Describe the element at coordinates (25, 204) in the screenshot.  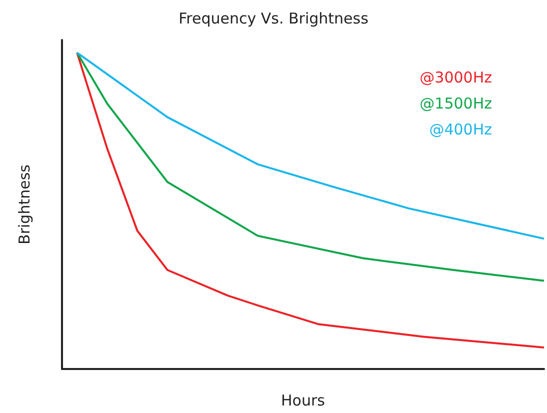
I see `y-axis-title: Brightness` at that location.